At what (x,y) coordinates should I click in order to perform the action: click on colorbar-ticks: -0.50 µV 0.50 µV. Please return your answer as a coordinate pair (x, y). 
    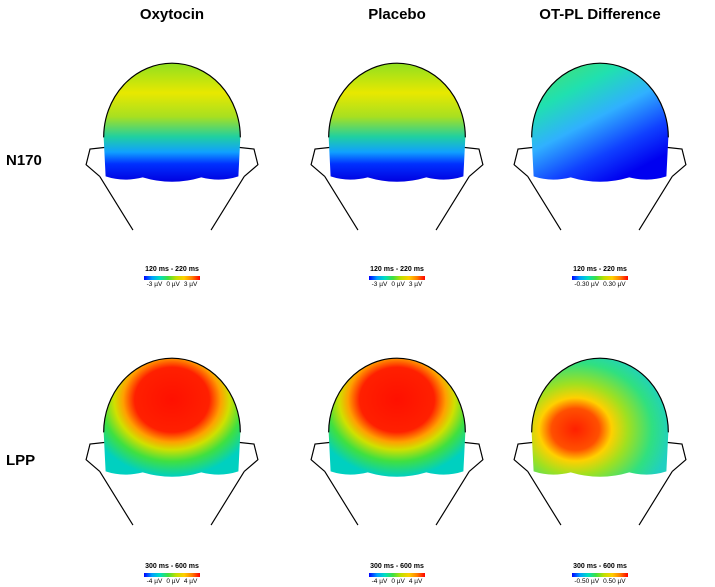
    Looking at the image, I should click on (600, 582).